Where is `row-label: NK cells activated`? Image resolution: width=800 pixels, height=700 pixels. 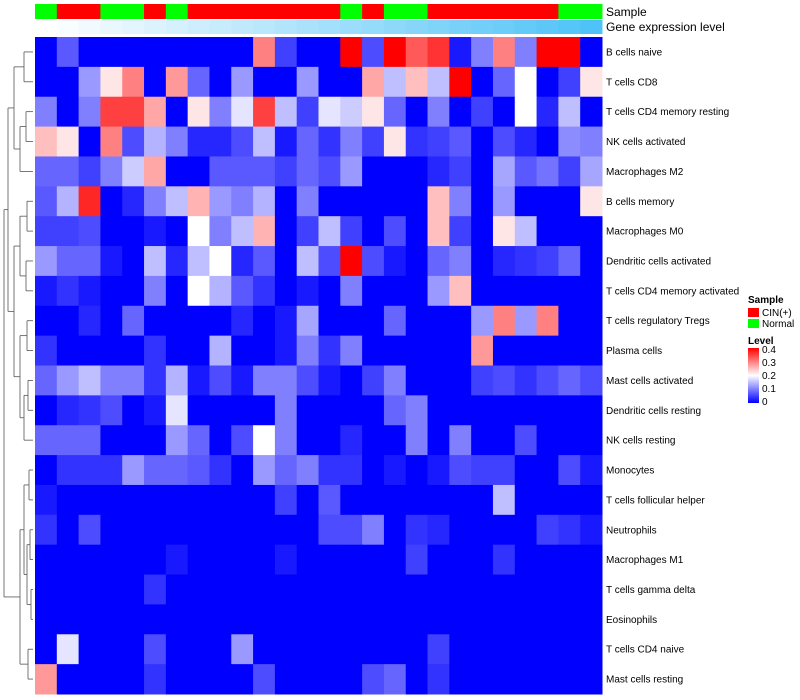 row-label: NK cells activated is located at coordinates (645, 142).